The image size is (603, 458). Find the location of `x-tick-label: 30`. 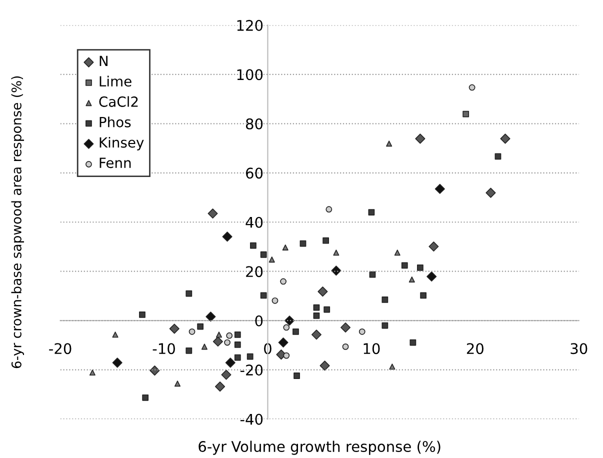

x-tick-label: 30 is located at coordinates (579, 348).